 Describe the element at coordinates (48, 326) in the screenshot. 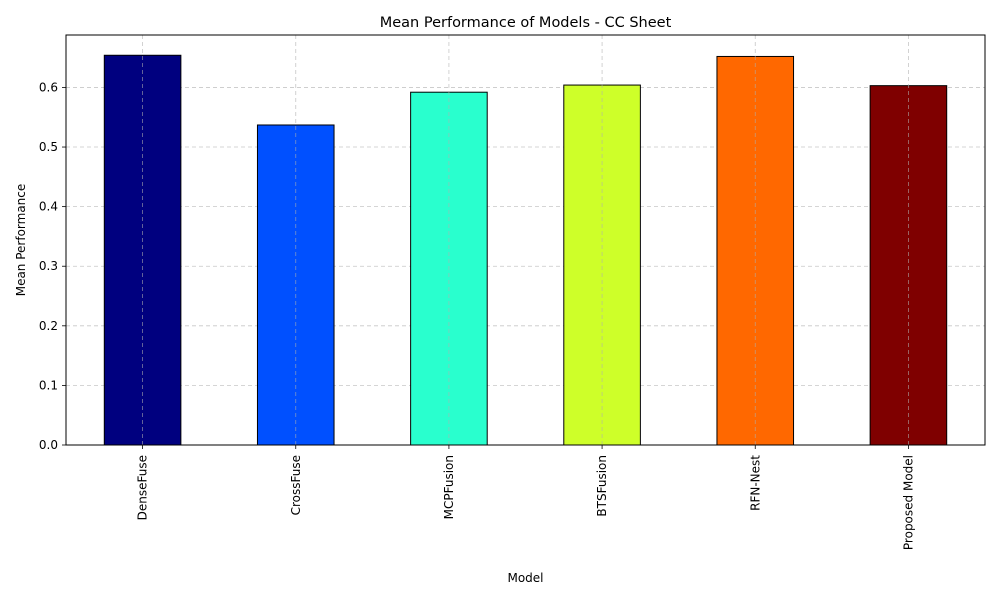

I see `y-tick-label: 0.2` at that location.